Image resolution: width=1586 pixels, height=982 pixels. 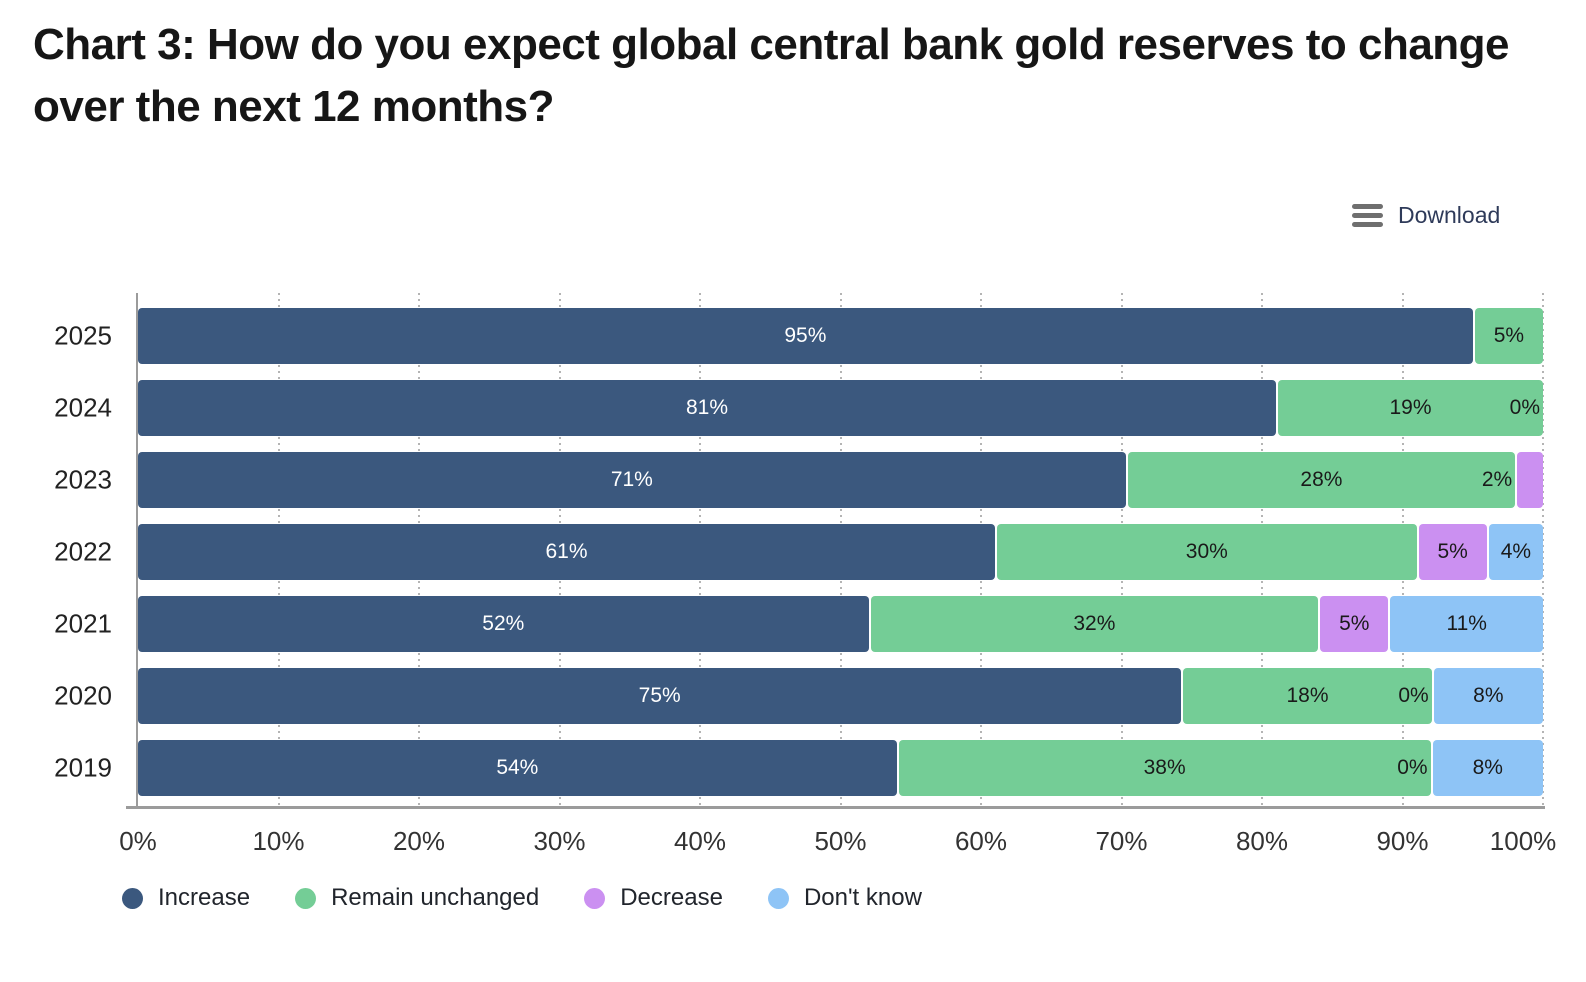 I want to click on bar-label-increase-2020: 75%, so click(x=659, y=695).